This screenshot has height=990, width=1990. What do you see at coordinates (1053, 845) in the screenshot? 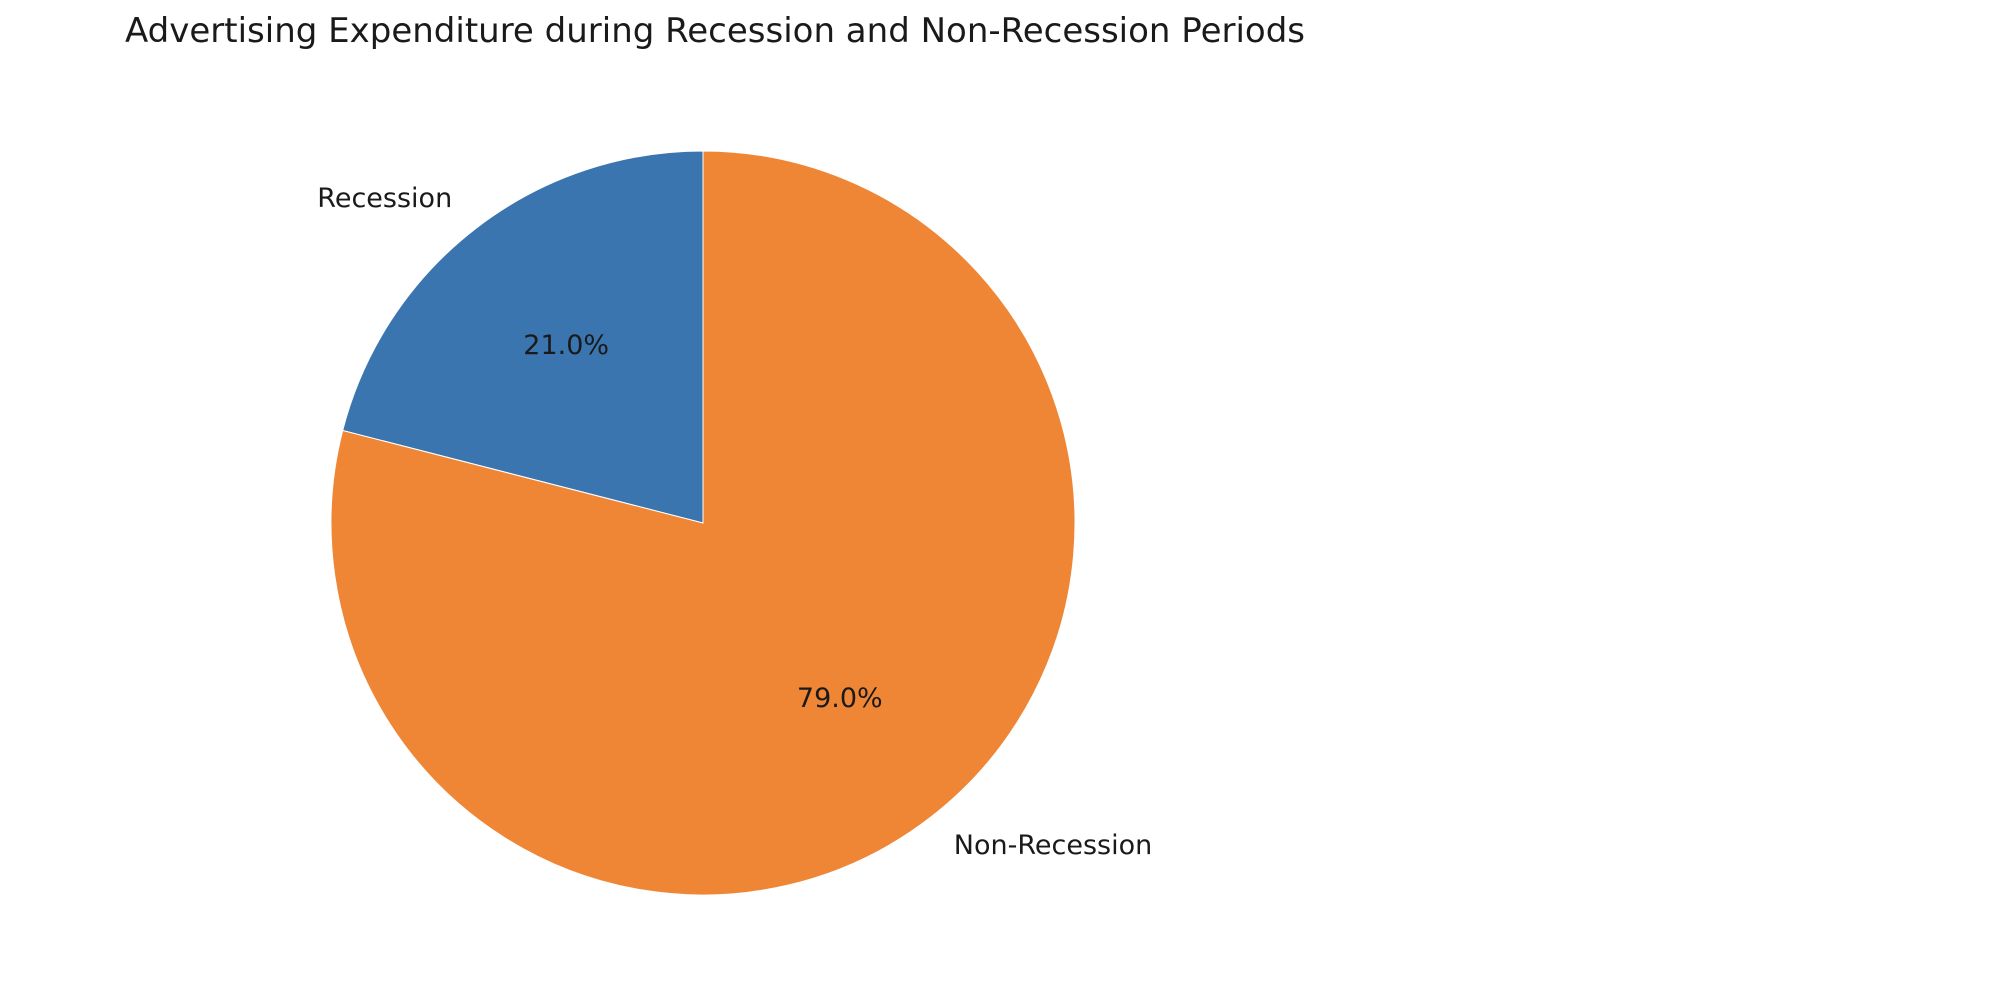
I see `slice-label-non-recession: Non-Recession` at bounding box center [1053, 845].